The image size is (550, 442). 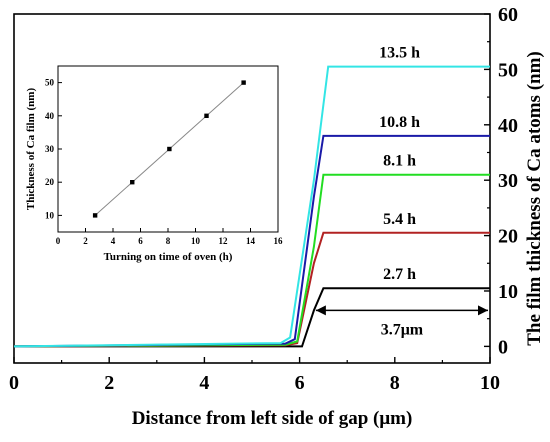 What do you see at coordinates (508, 292) in the screenshot?
I see `y-tick-label: 10` at bounding box center [508, 292].